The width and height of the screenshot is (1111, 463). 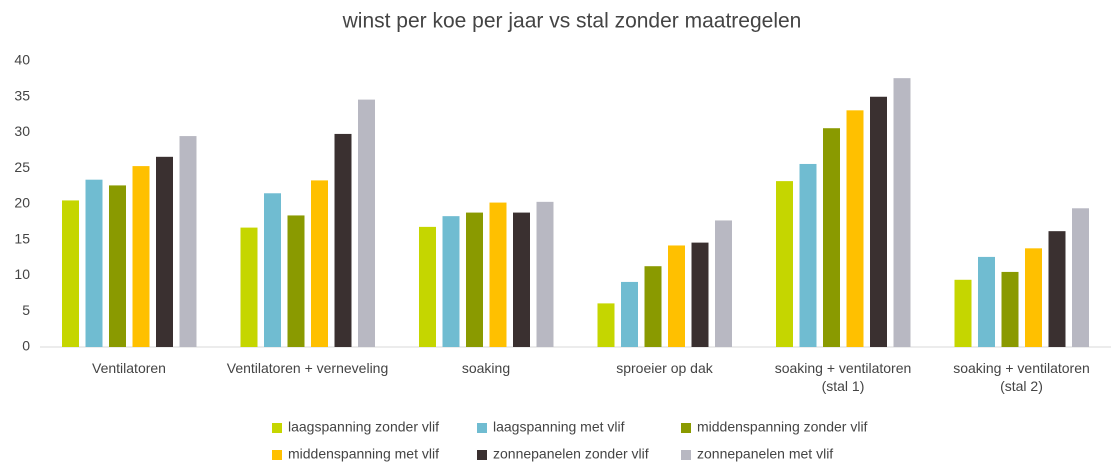 What do you see at coordinates (129, 368) in the screenshot?
I see `x-tick-label: Ventilatoren` at bounding box center [129, 368].